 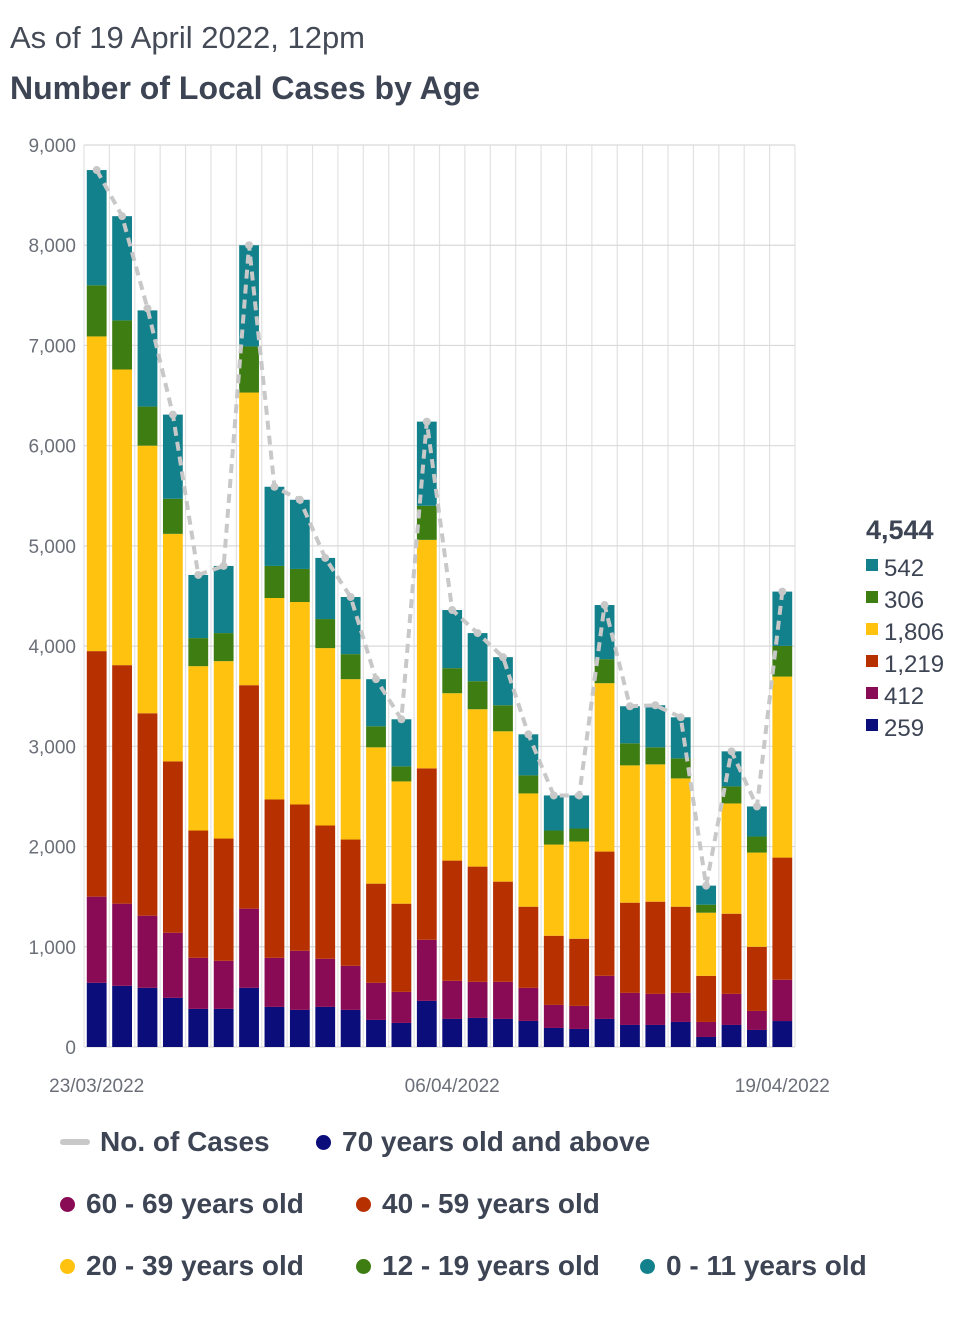 I want to click on y-tick-label: 0, so click(x=70, y=1048).